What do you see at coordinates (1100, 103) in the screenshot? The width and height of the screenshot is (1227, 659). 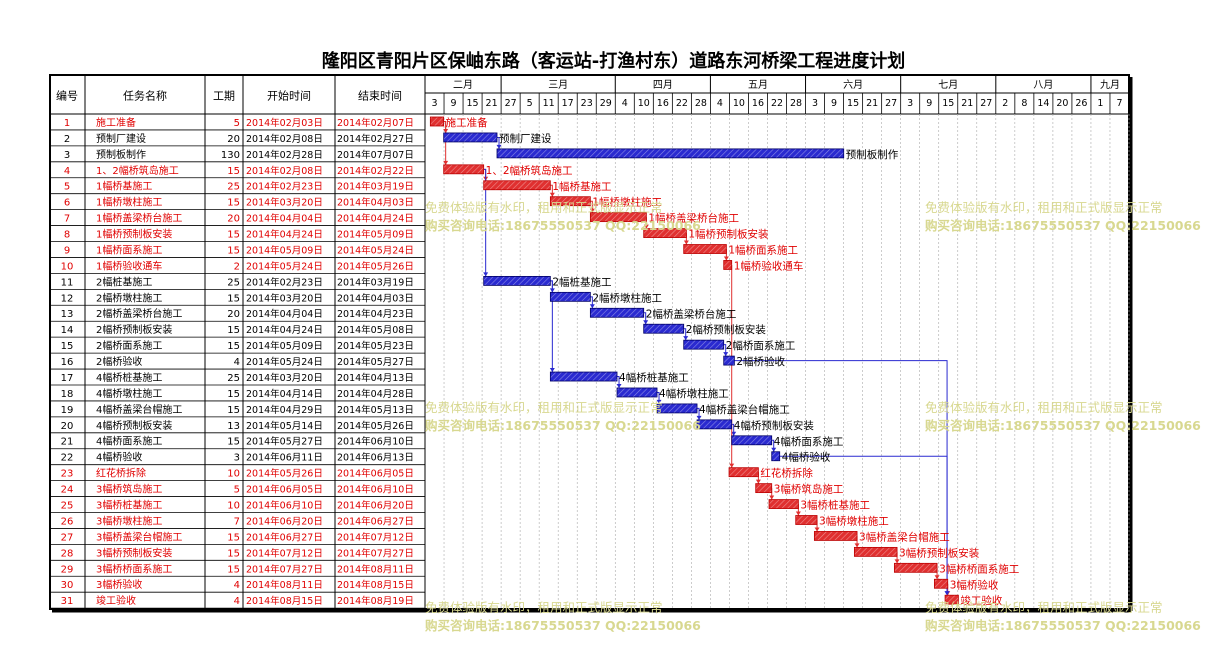 I see `day-tick-label: 1` at bounding box center [1100, 103].